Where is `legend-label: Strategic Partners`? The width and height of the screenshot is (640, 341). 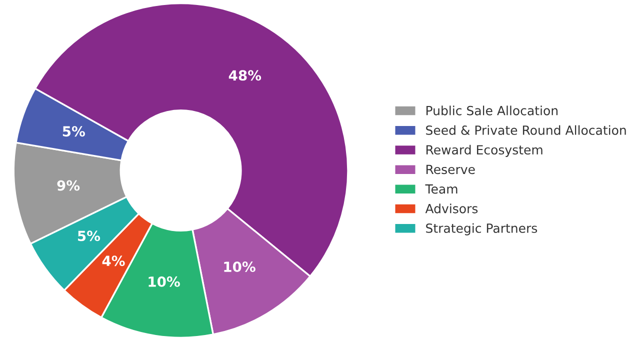
legend-label: Strategic Partners is located at coordinates (482, 229).